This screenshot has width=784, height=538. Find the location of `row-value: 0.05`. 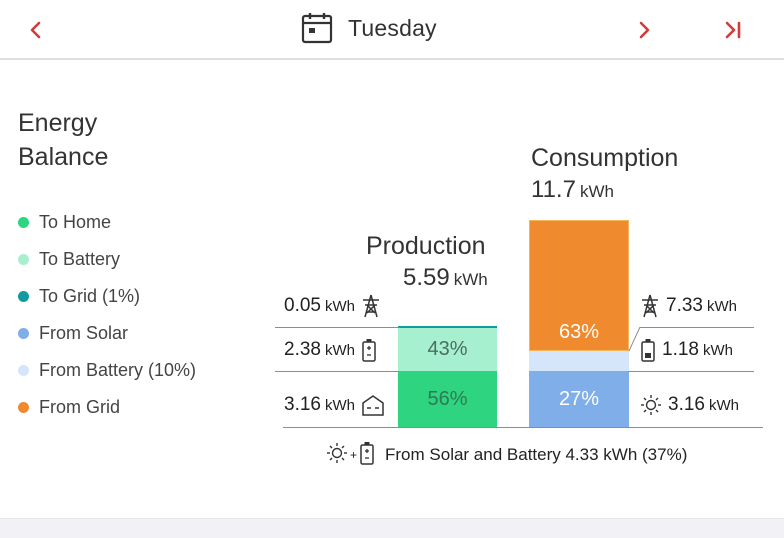

row-value: 0.05 is located at coordinates (302, 305).